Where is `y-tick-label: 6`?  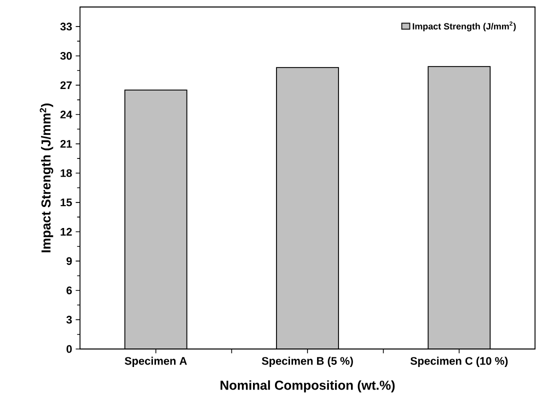 y-tick-label: 6 is located at coordinates (69, 290).